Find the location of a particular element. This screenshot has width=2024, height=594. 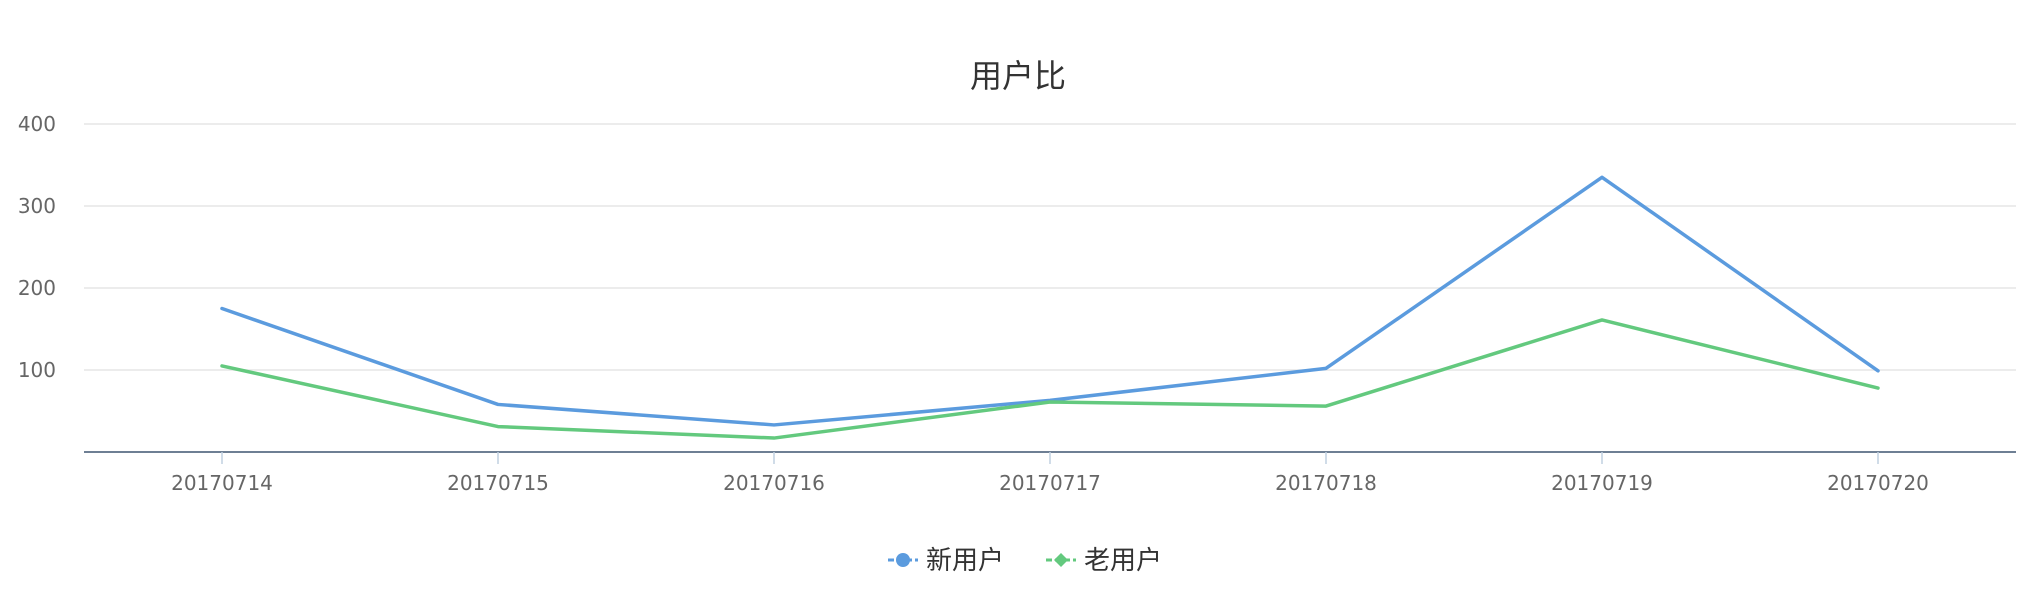

legend-label: 新用户 is located at coordinates (965, 561).